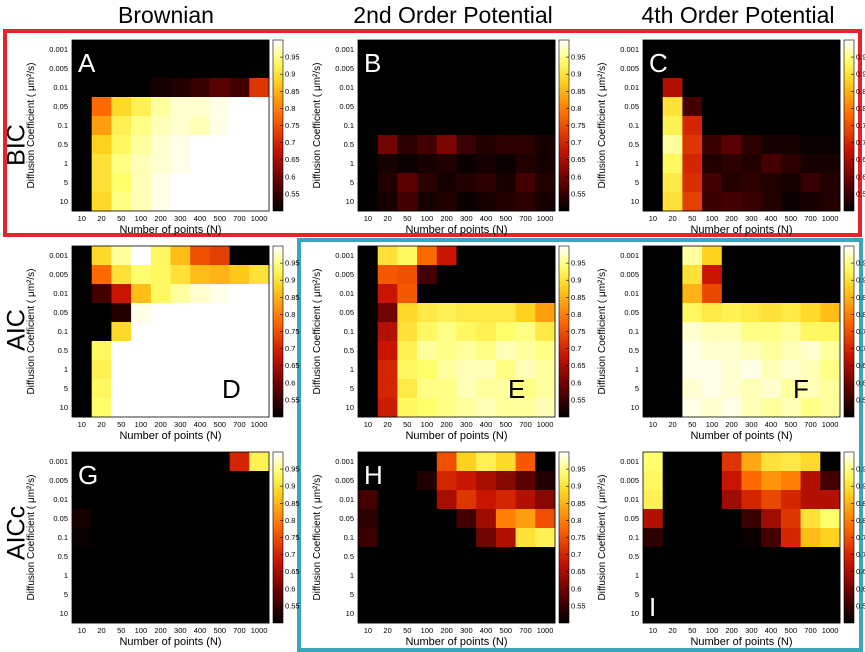  What do you see at coordinates (791, 424) in the screenshot?
I see `x-tick-label: 500` at bounding box center [791, 424].